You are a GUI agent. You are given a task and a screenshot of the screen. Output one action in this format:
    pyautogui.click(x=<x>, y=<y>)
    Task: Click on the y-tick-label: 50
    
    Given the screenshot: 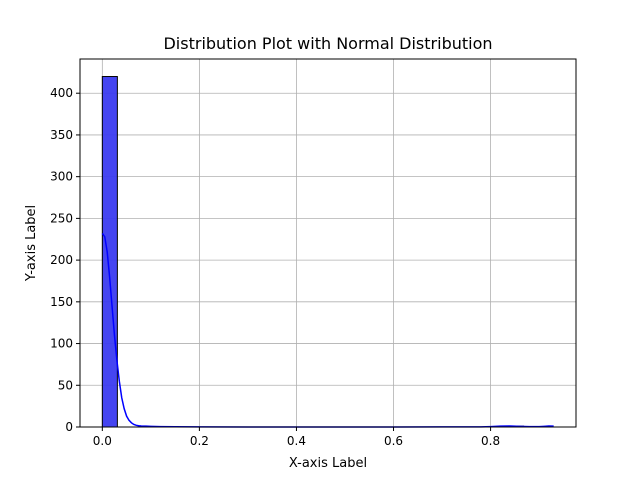 What is the action you would take?
    pyautogui.click(x=65, y=385)
    